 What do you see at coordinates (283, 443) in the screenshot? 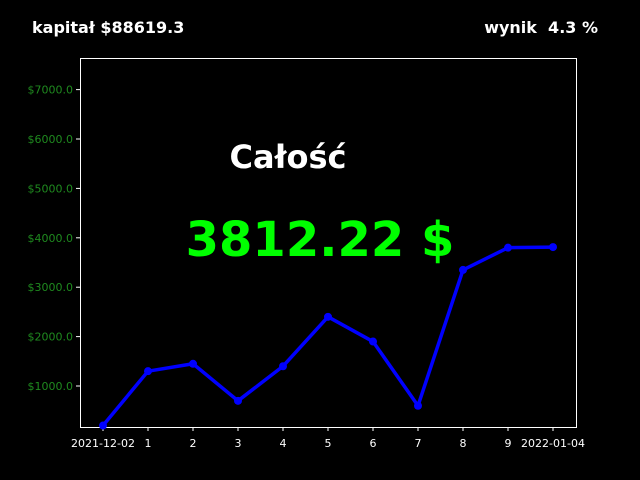
I see `x-tick-label: 4` at bounding box center [283, 443].